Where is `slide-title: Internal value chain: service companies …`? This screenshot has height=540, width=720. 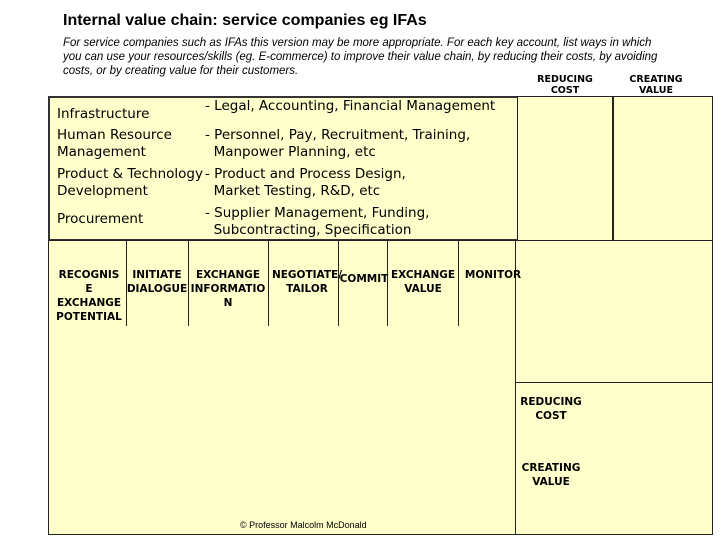
slide-title: Internal value chain: service companies … is located at coordinates (245, 20).